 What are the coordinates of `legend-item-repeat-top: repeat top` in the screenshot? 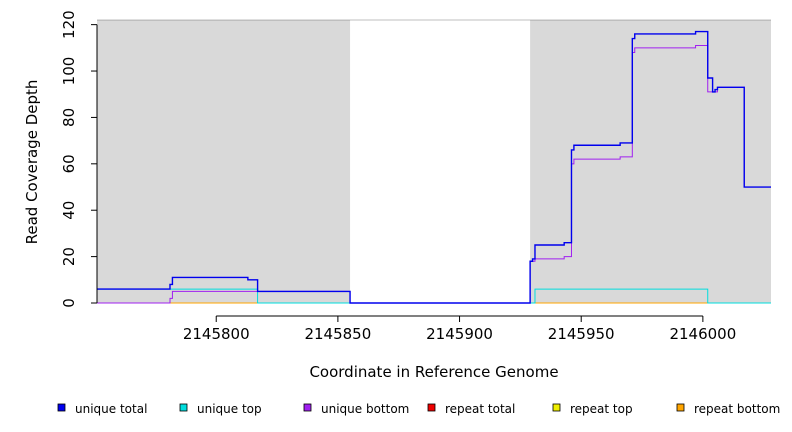 It's located at (592, 409).